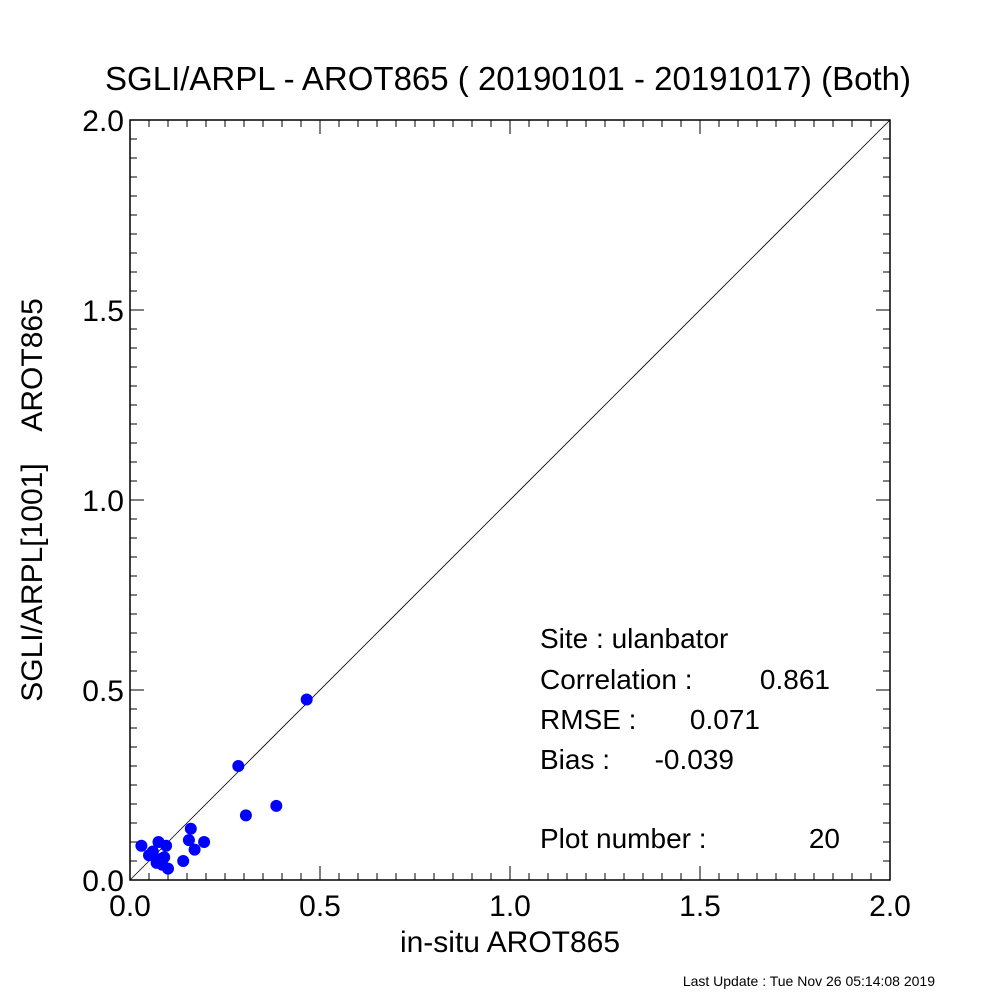 The width and height of the screenshot is (1000, 1000). I want to click on x-tick-label: 2.0, so click(890, 906).